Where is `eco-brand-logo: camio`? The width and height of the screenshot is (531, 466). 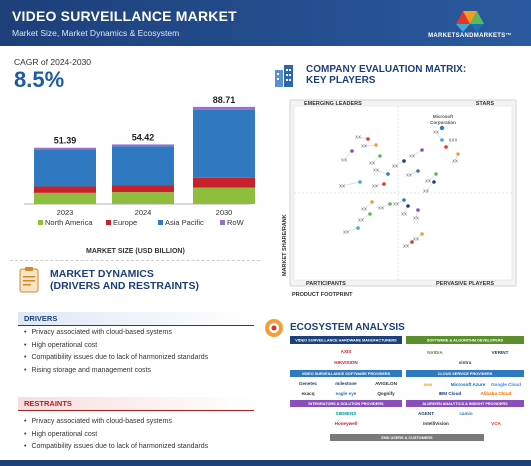 eco-brand-logo: camio is located at coordinates (465, 413).